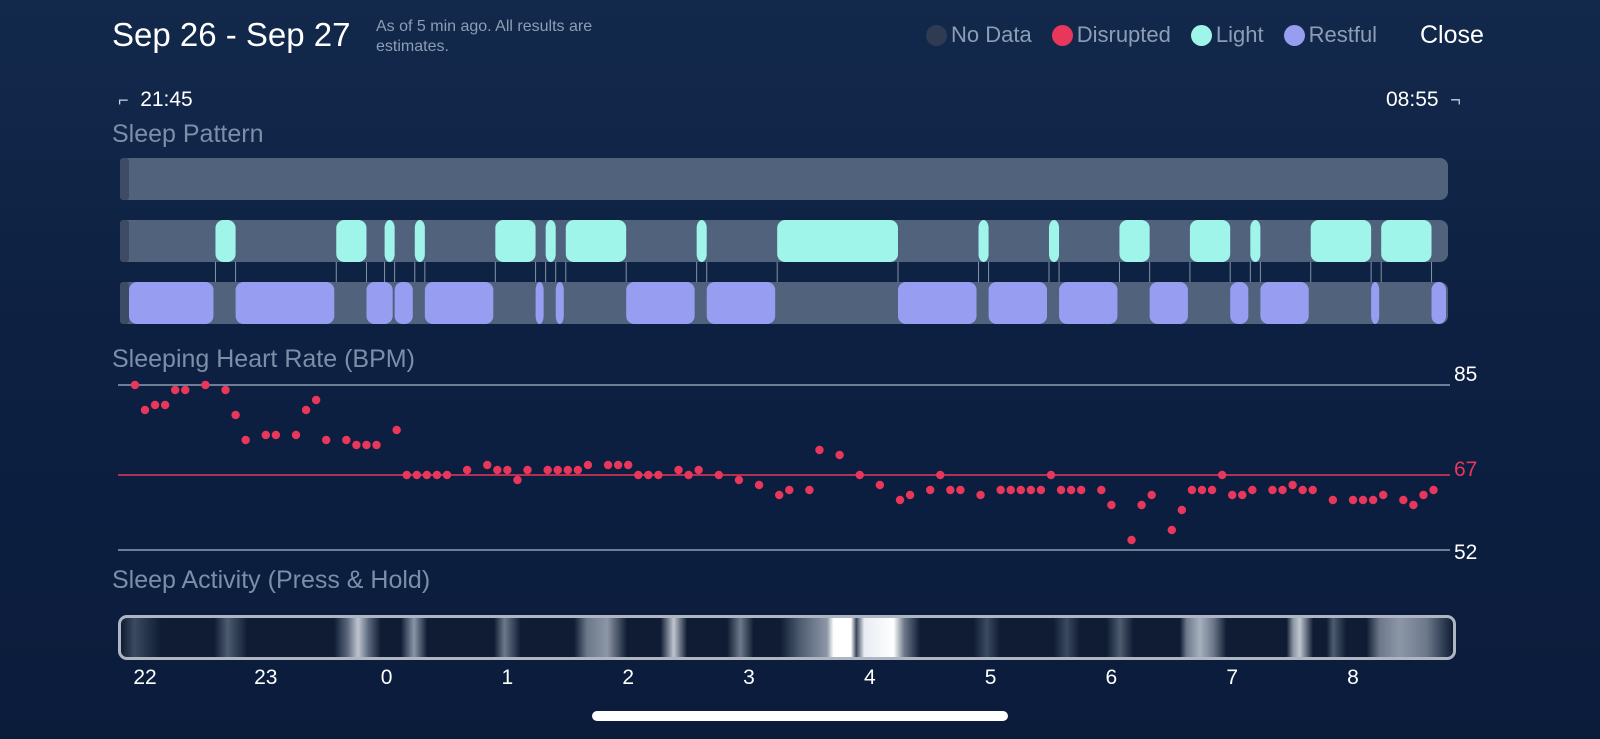 The height and width of the screenshot is (739, 1600). I want to click on disrupted-track, so click(784, 179).